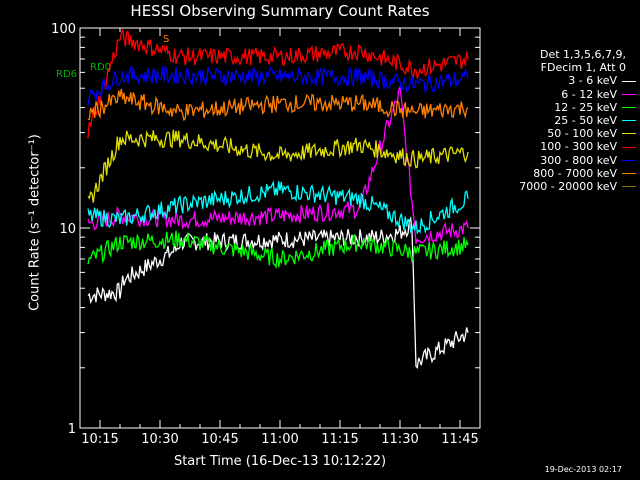 Image resolution: width=640 pixels, height=480 pixels. I want to click on x-tick-label: 11:30, so click(399, 439).